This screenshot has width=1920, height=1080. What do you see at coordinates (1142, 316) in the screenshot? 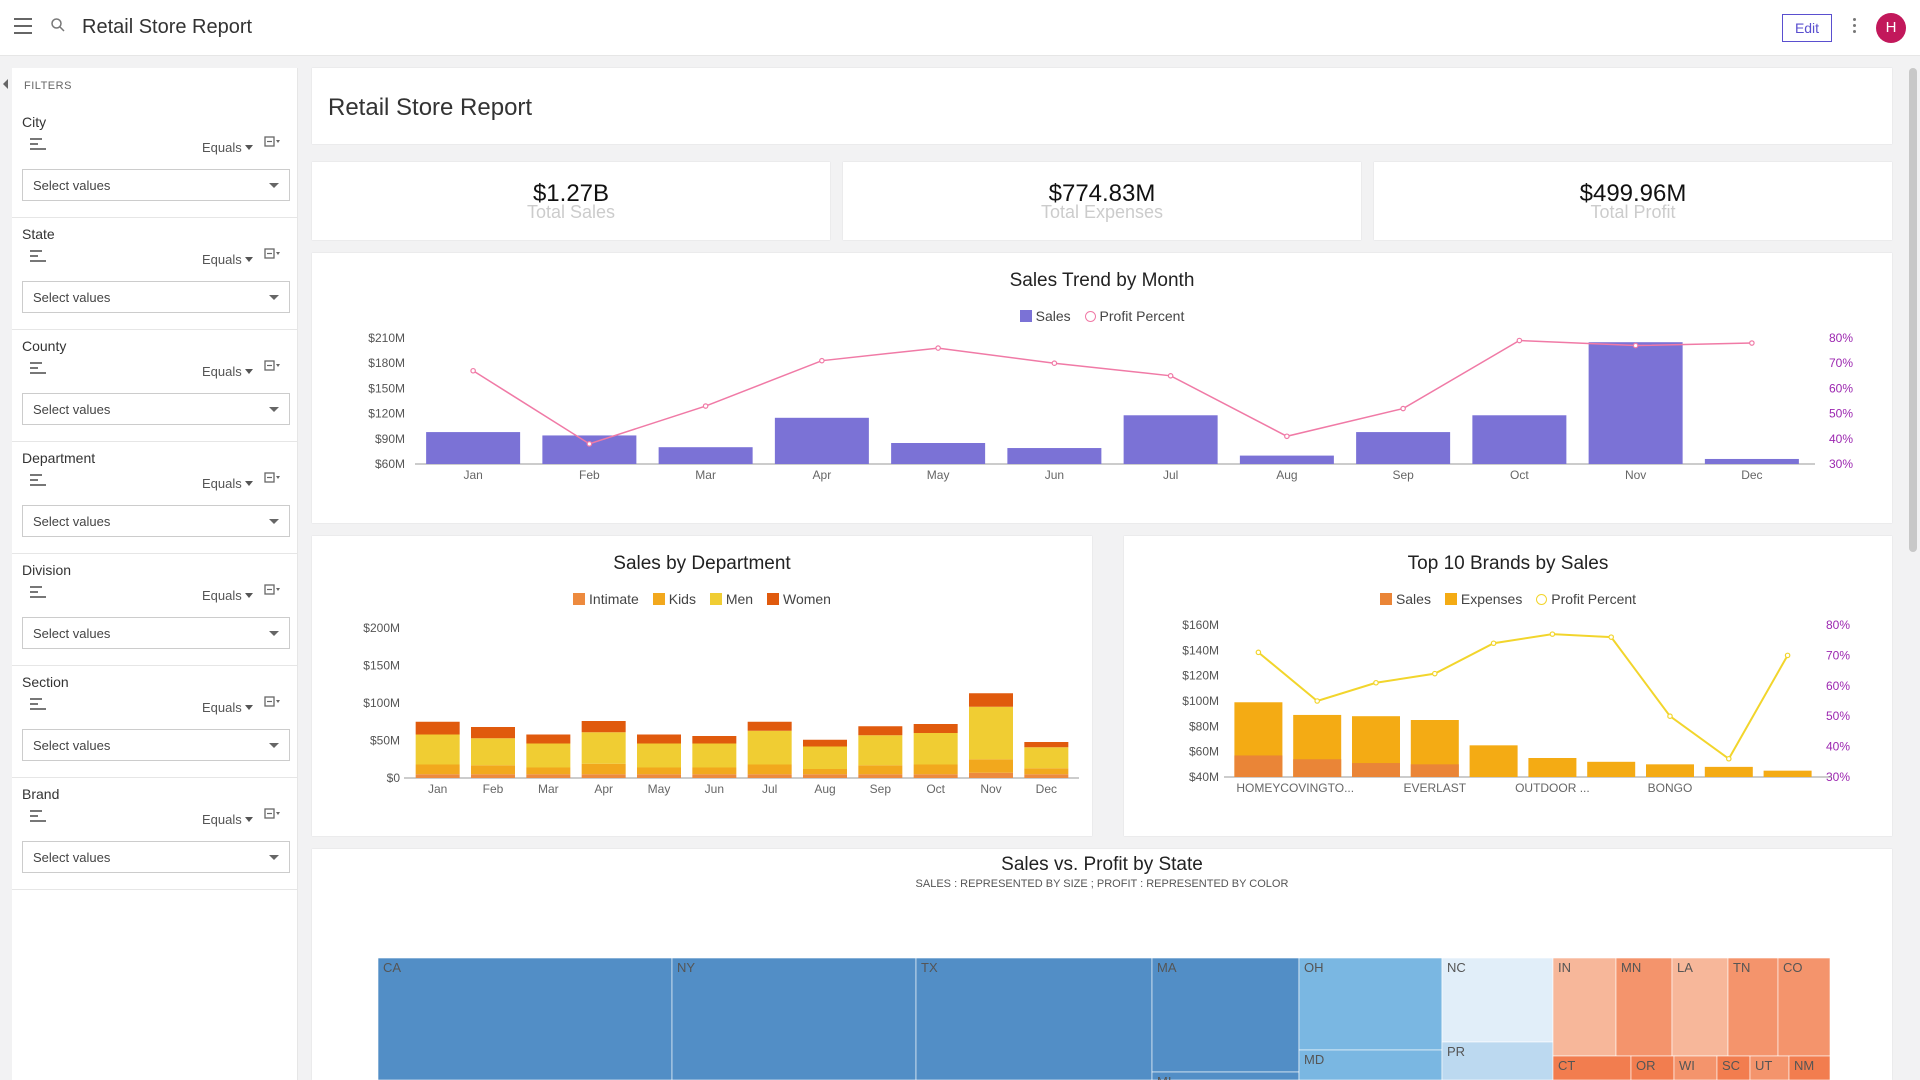
I see `legend-label: Profit Percent` at bounding box center [1142, 316].